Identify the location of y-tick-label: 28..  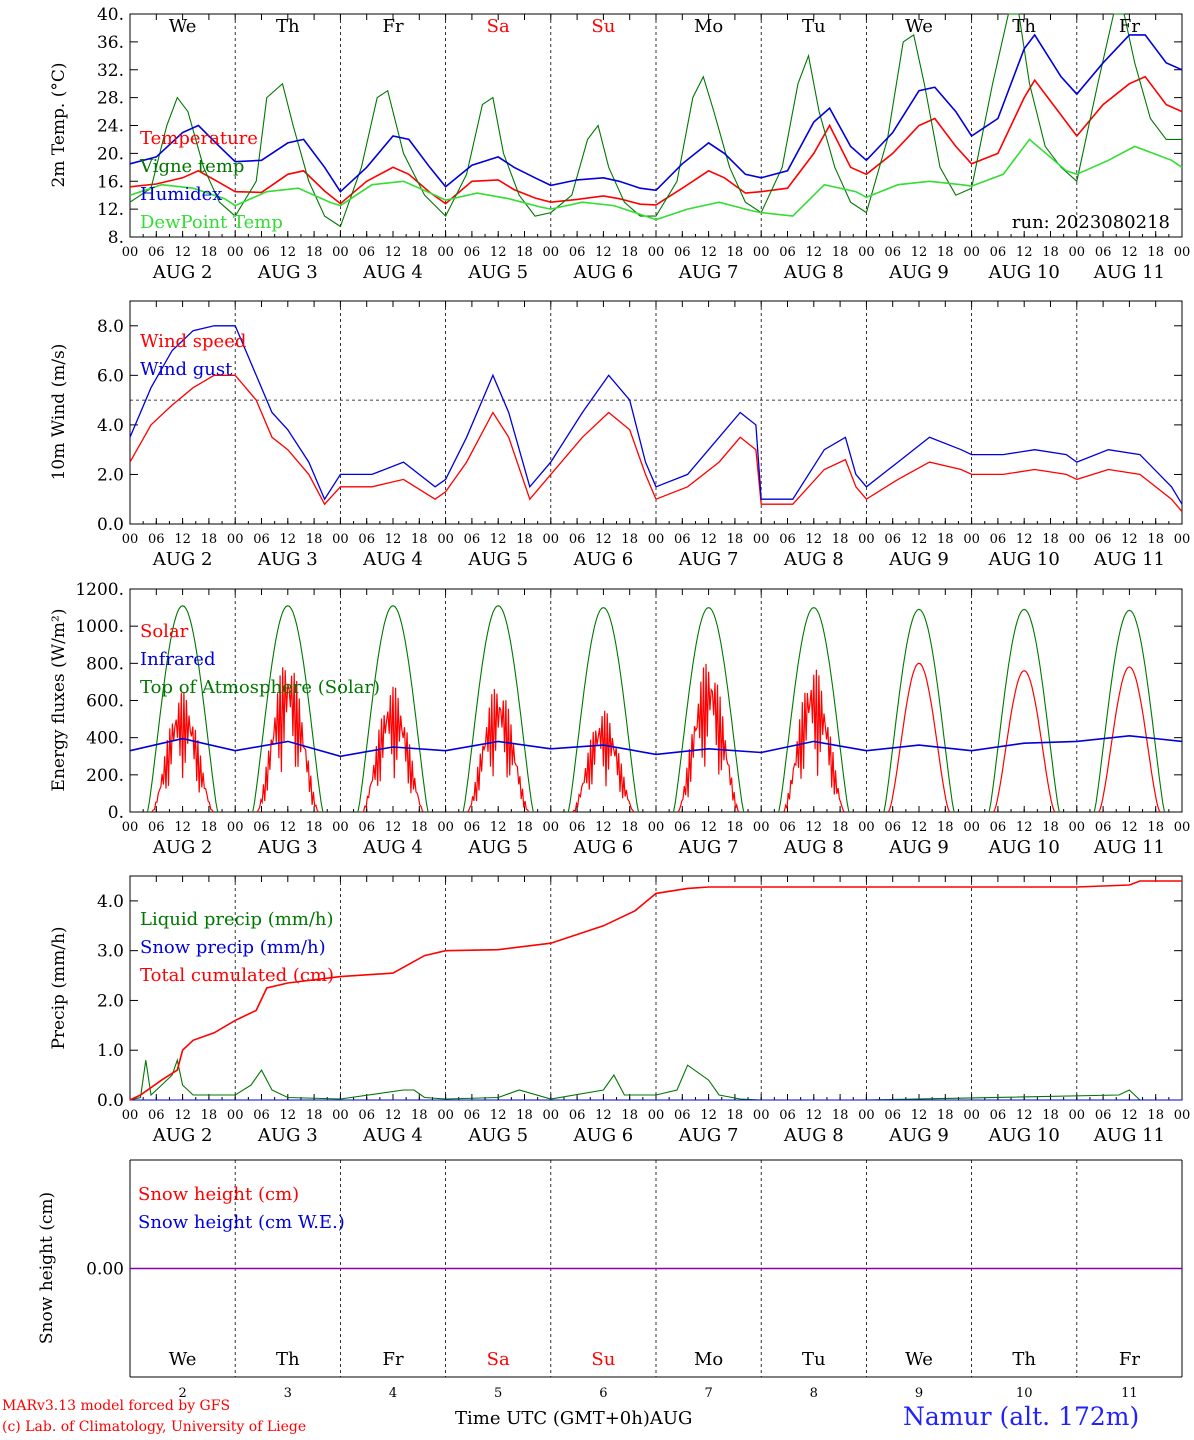
(110, 99).